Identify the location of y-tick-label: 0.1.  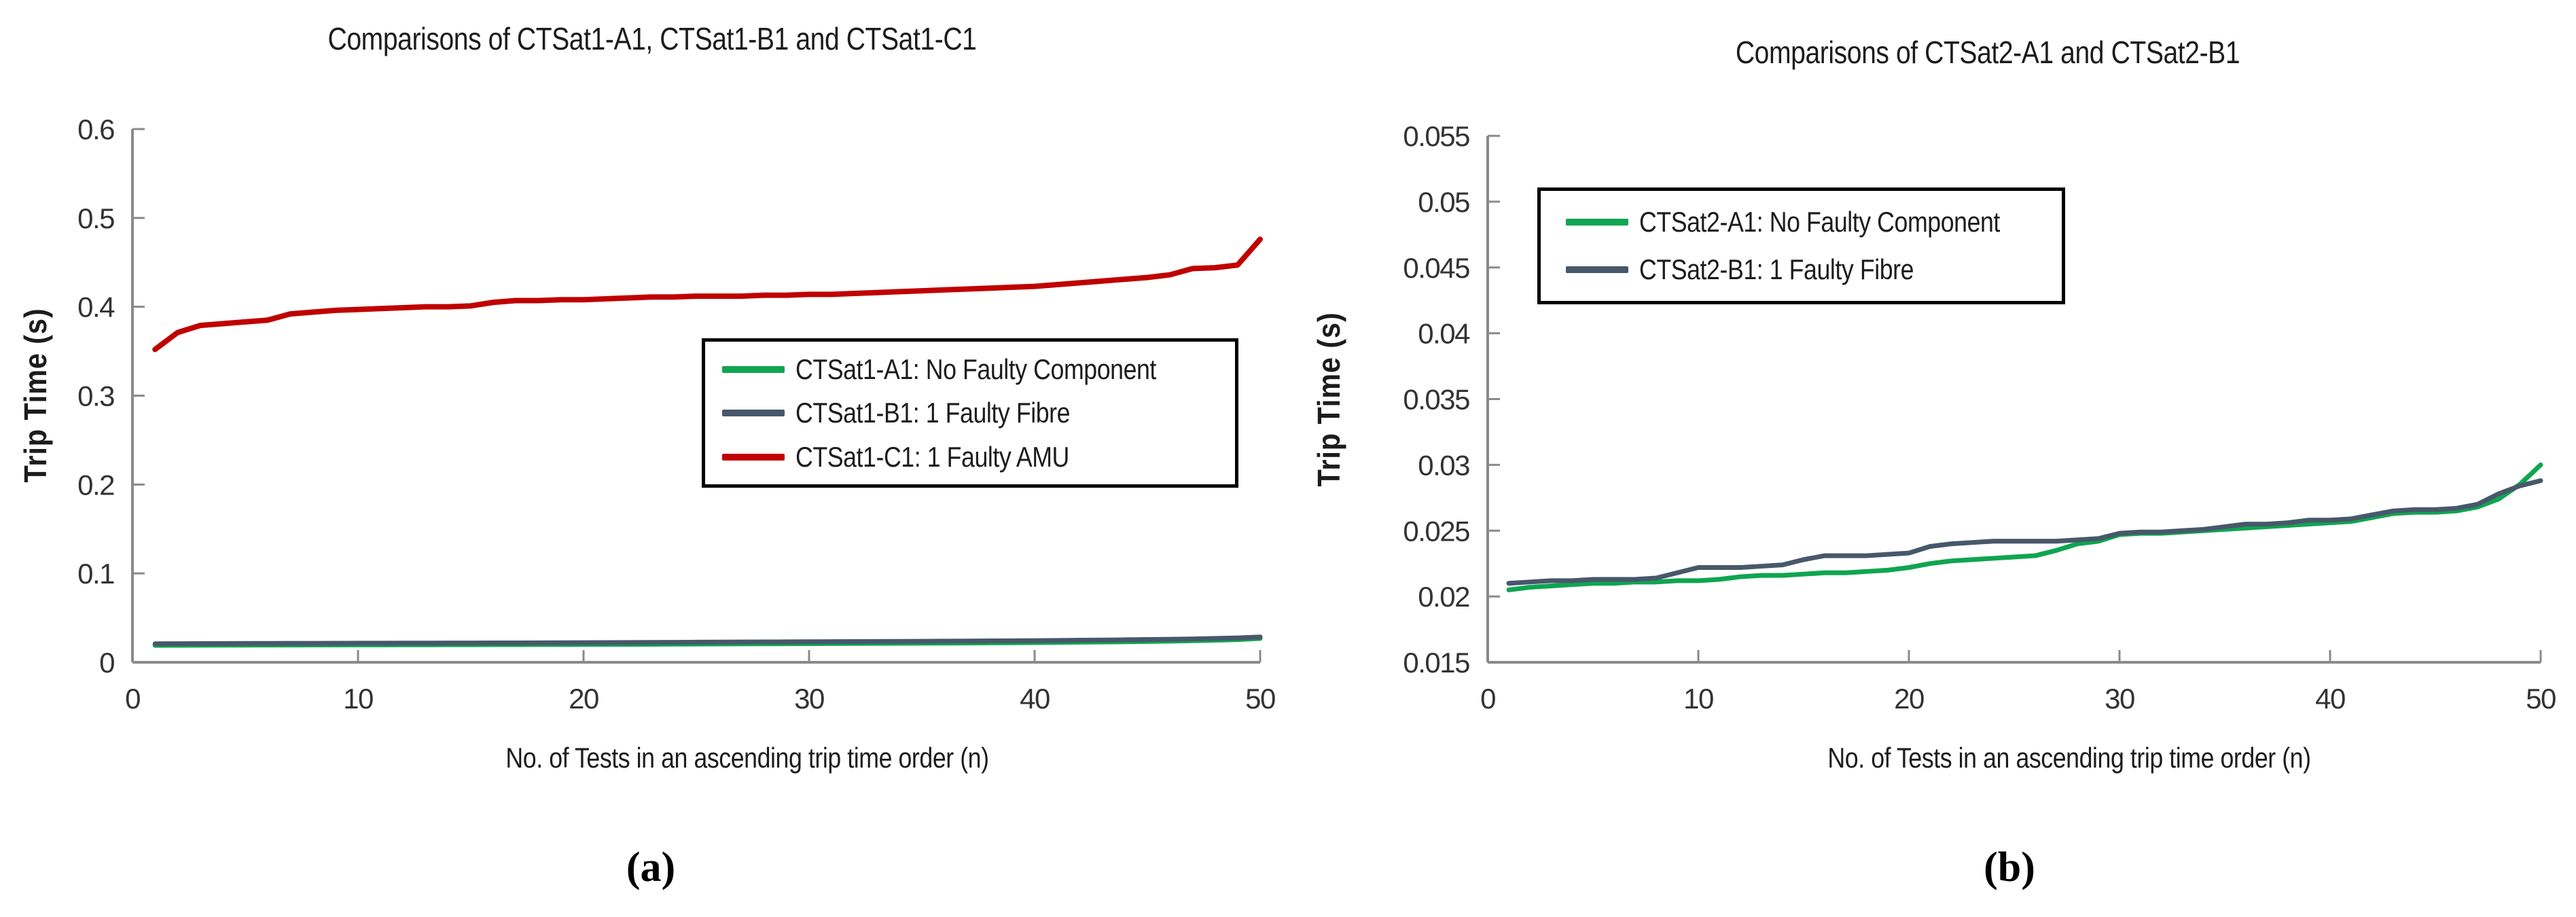
(96, 574).